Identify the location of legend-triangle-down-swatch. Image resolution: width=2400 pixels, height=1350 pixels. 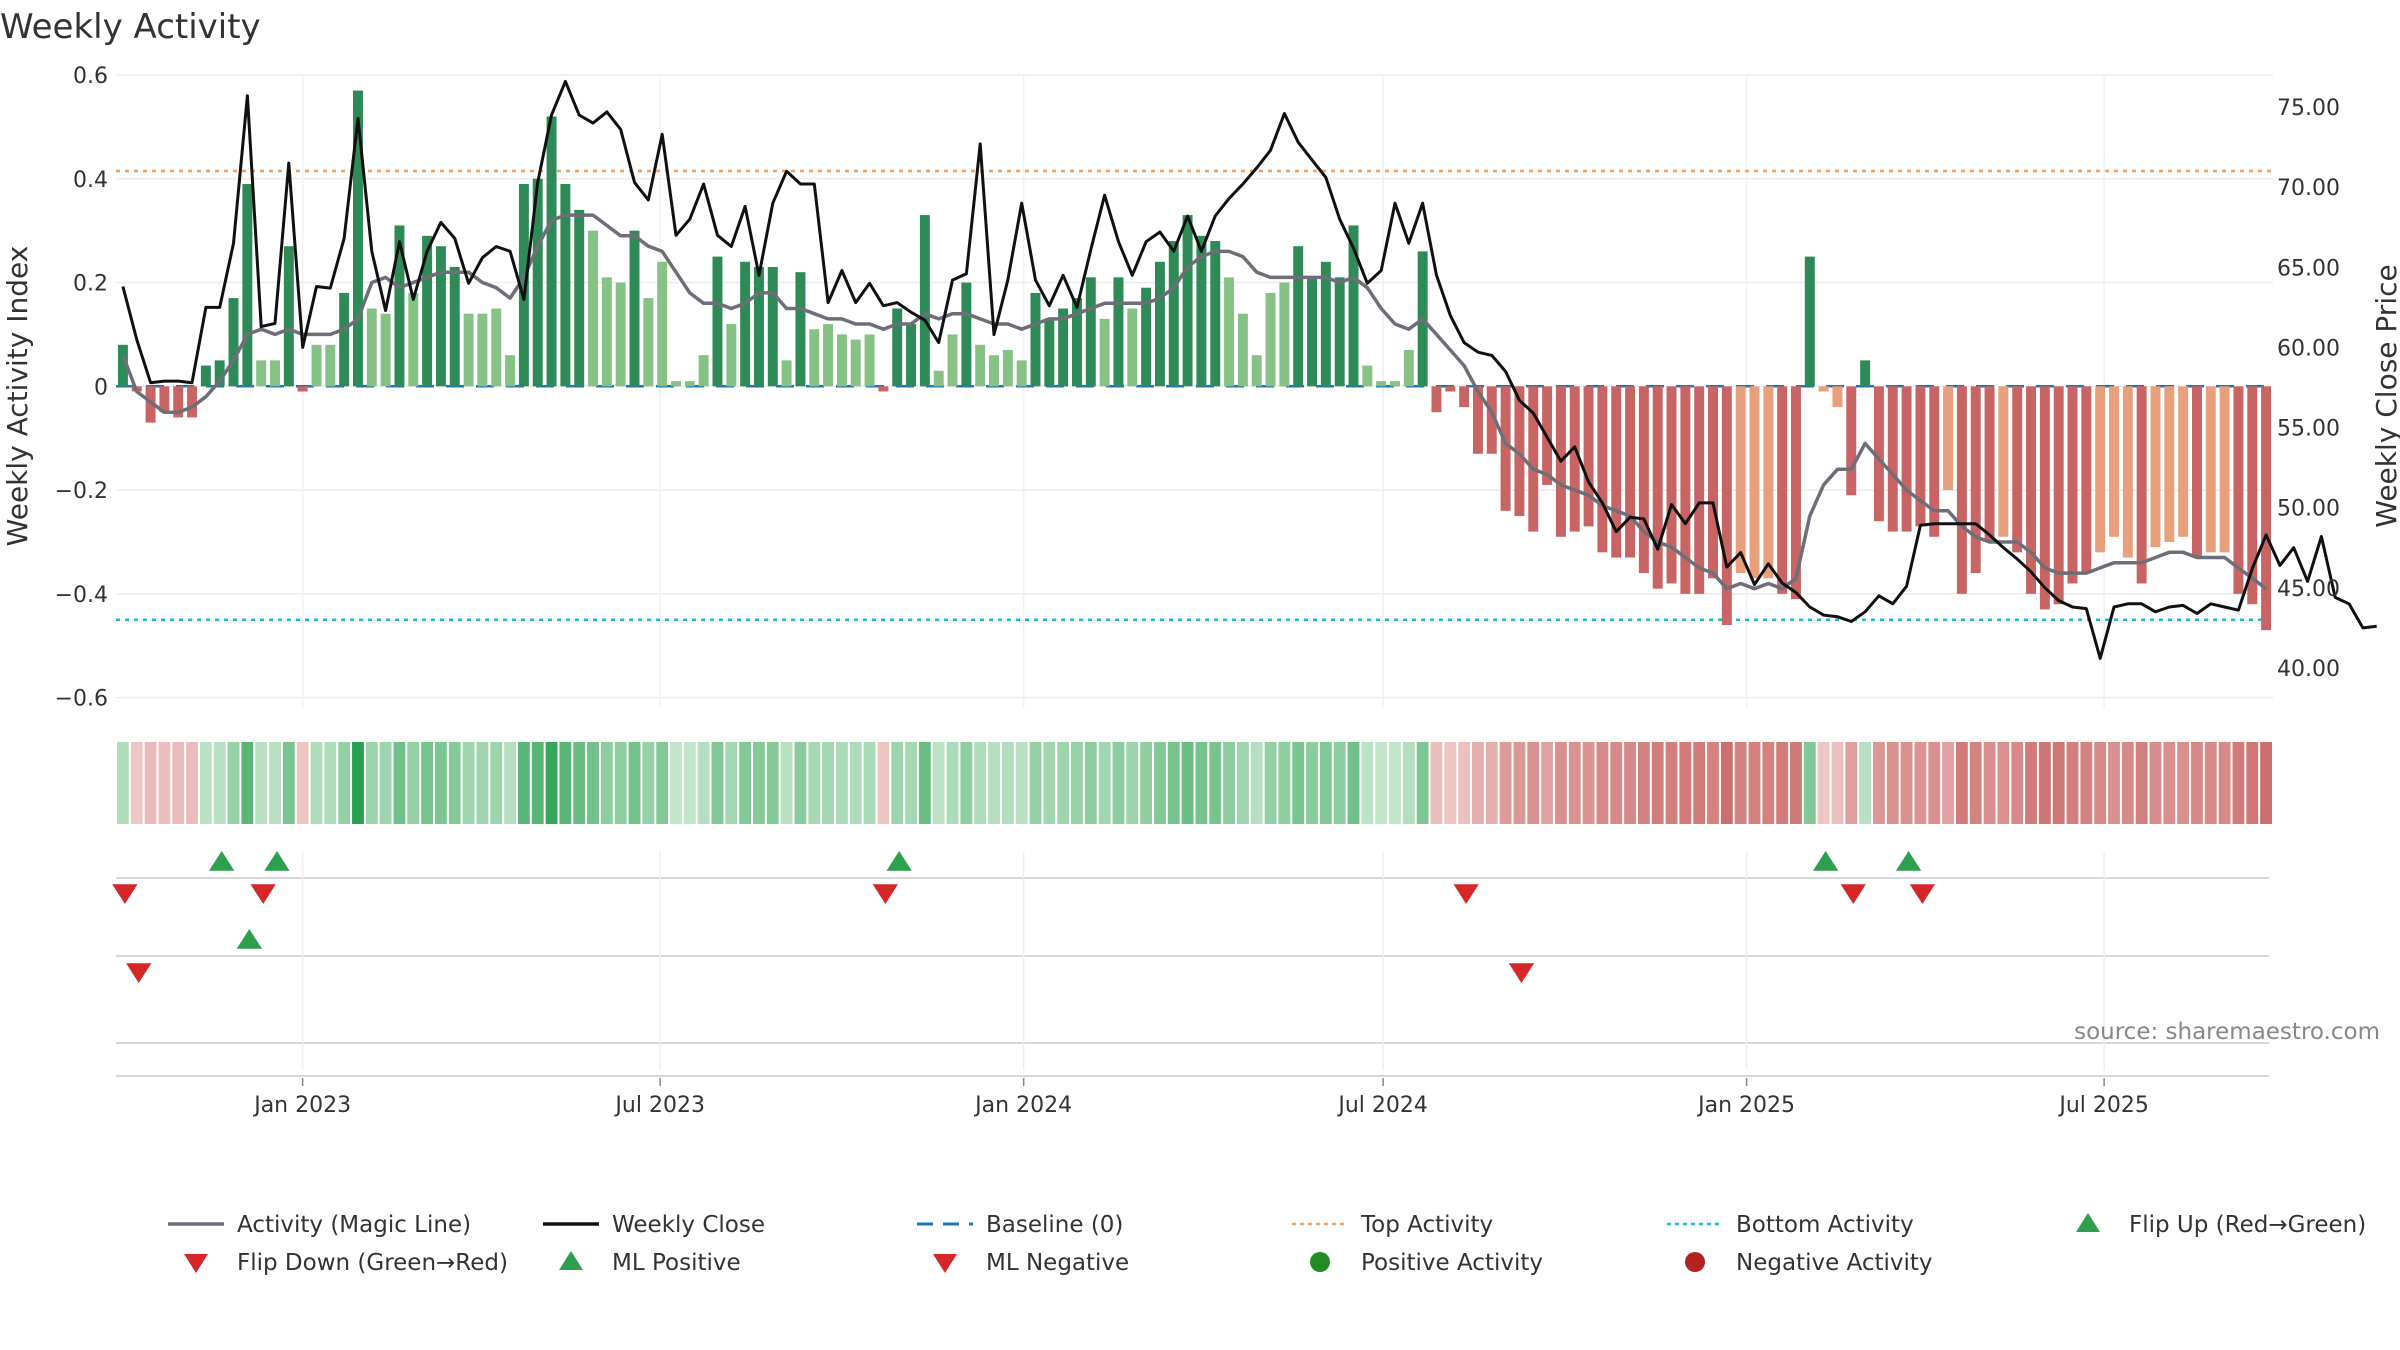
(196, 1263).